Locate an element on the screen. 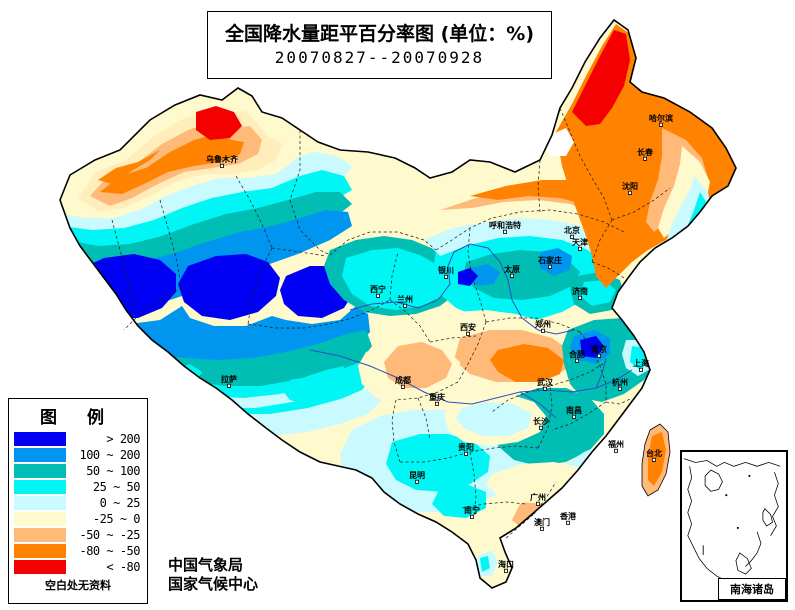 The image size is (795, 610). city-marker: 上海 is located at coordinates (641, 365).